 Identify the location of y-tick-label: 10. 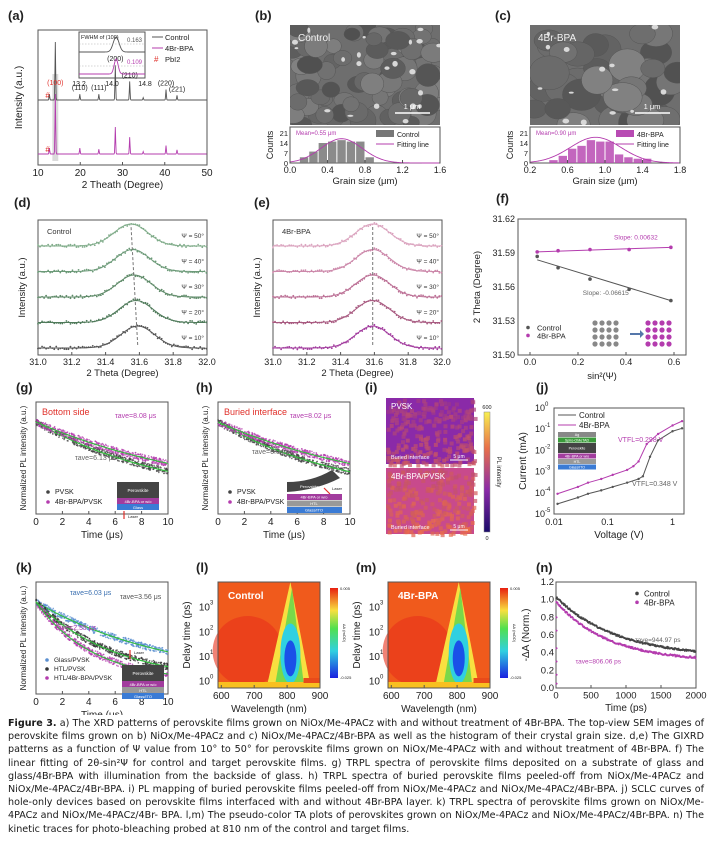
(540, 472).